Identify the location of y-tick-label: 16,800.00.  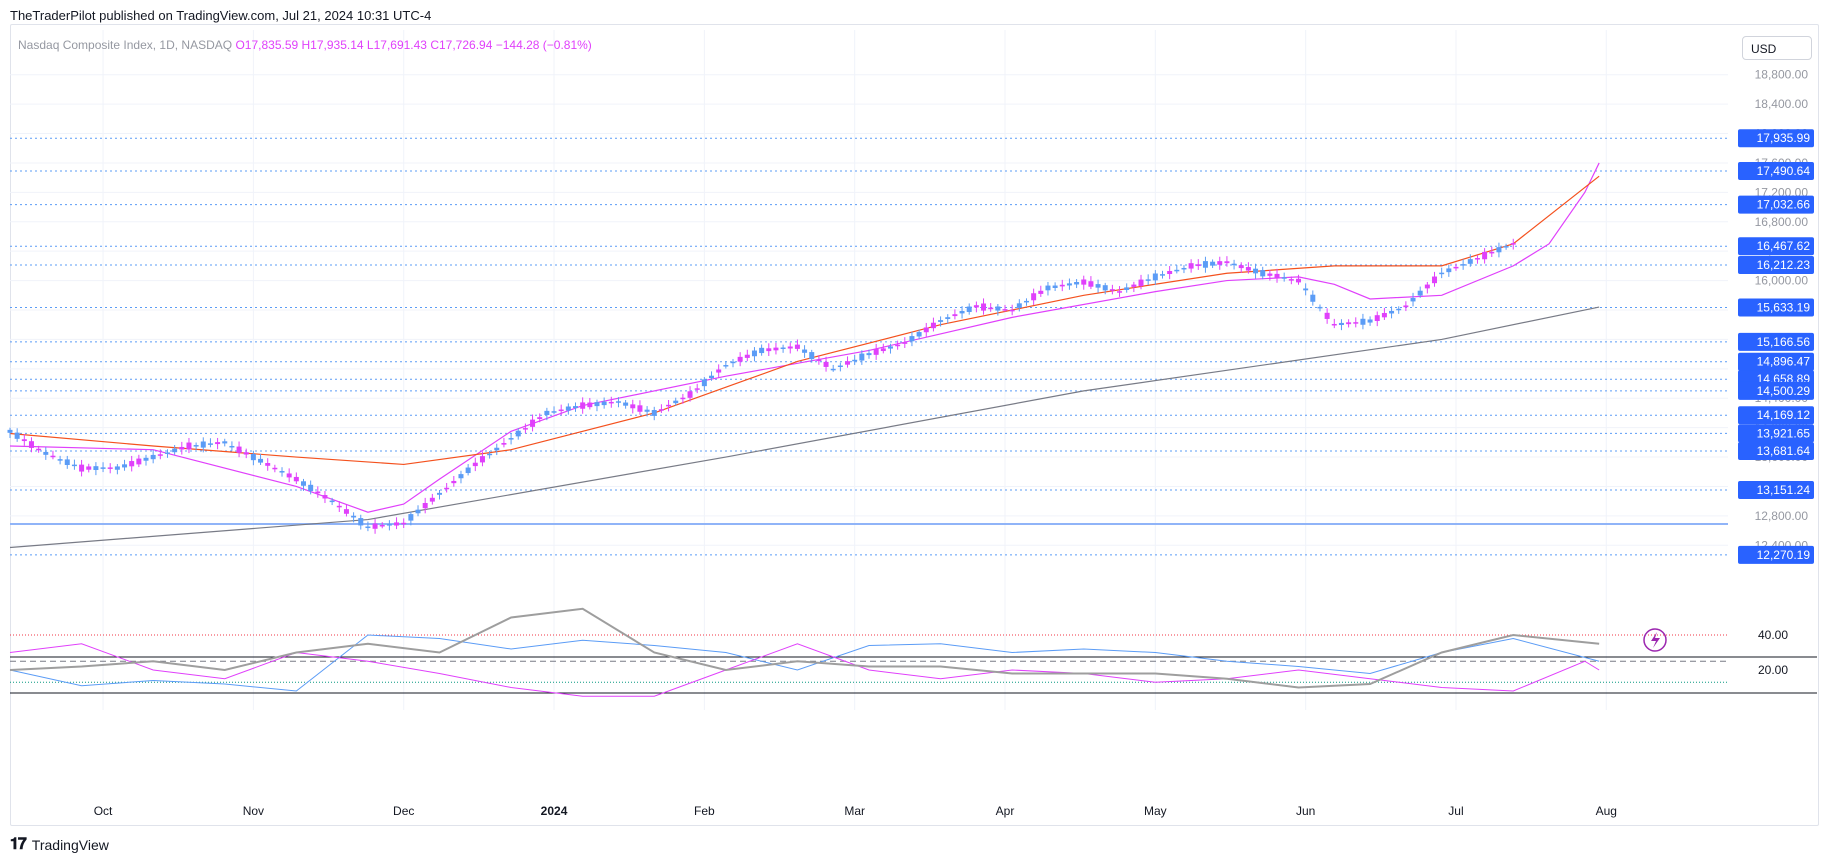
(1782, 222).